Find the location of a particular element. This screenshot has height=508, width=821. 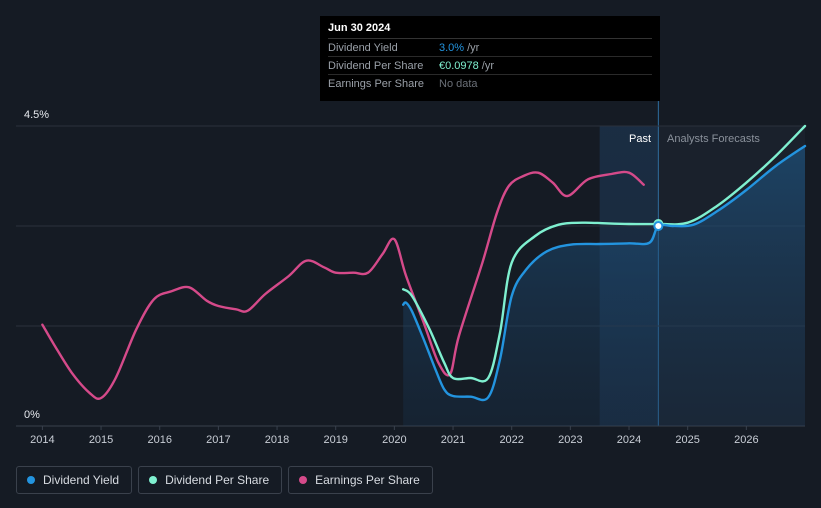

x-tick-label: 2026 is located at coordinates (746, 440).